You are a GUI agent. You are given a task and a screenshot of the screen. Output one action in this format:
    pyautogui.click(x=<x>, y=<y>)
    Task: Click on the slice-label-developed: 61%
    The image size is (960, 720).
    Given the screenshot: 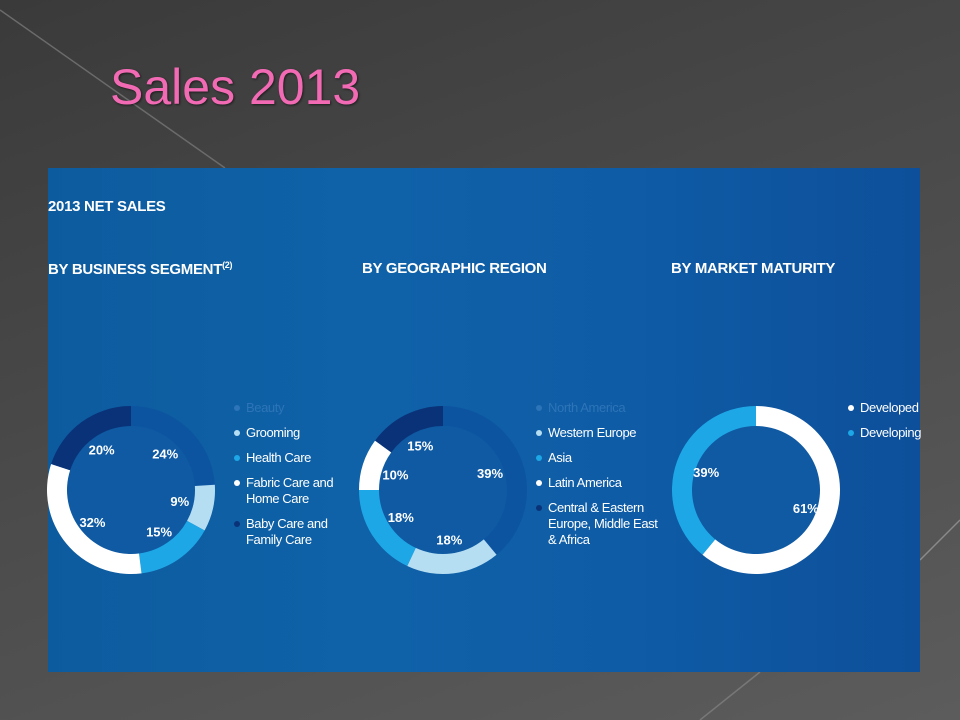 What is the action you would take?
    pyautogui.click(x=806, y=508)
    